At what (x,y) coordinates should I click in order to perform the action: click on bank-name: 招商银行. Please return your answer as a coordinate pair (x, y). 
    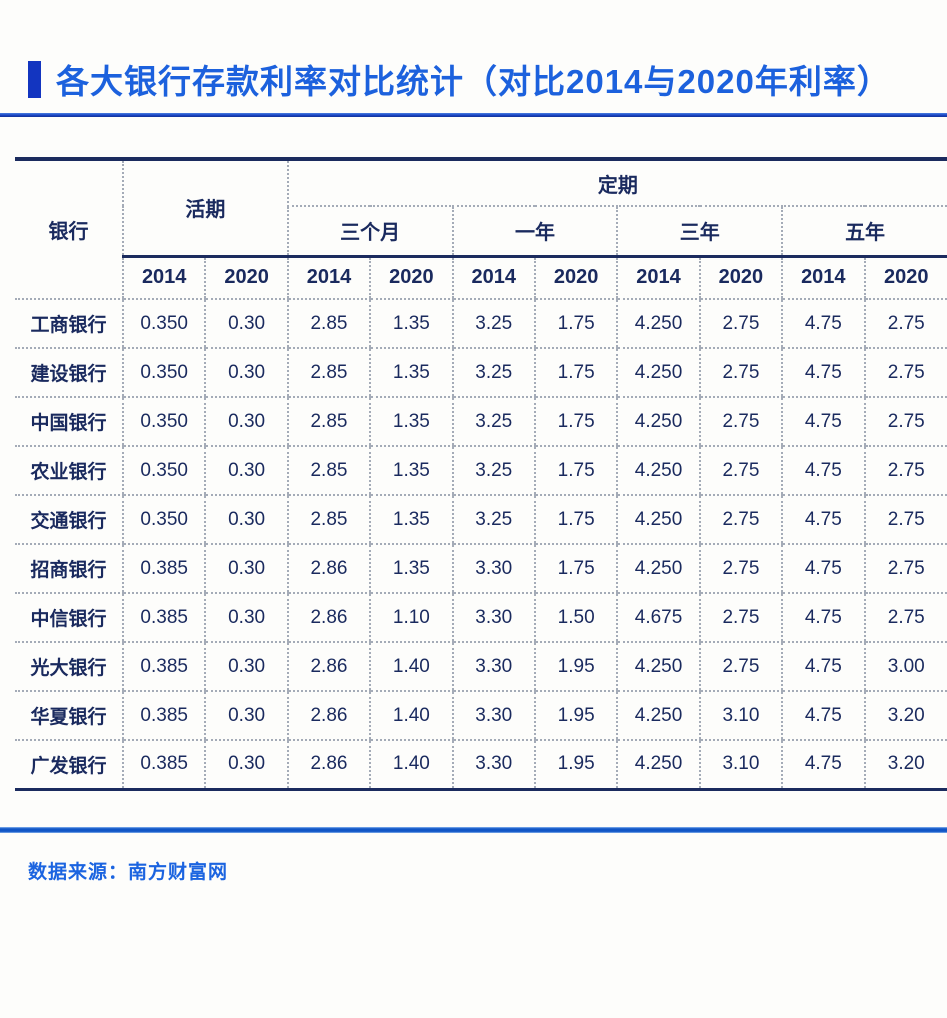
    Looking at the image, I should click on (69, 569).